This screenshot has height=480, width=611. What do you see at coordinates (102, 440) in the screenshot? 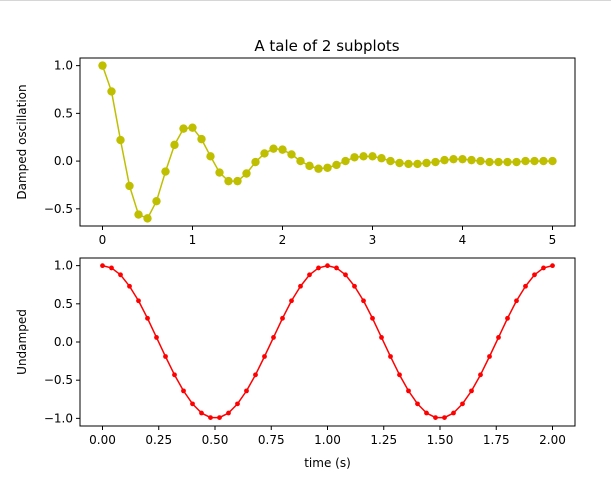
I see `bottom-x-tick-label: 0.00` at bounding box center [102, 440].